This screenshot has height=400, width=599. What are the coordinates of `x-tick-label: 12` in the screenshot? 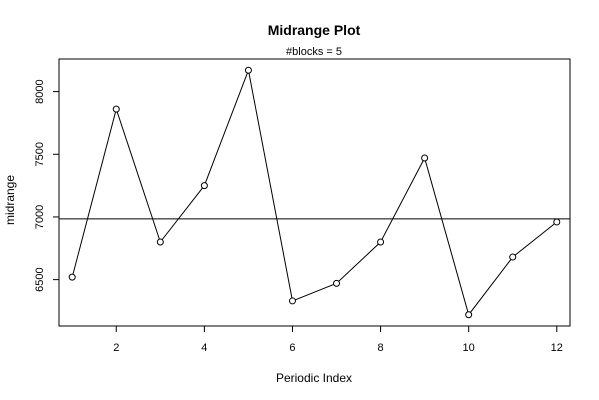 It's located at (557, 348).